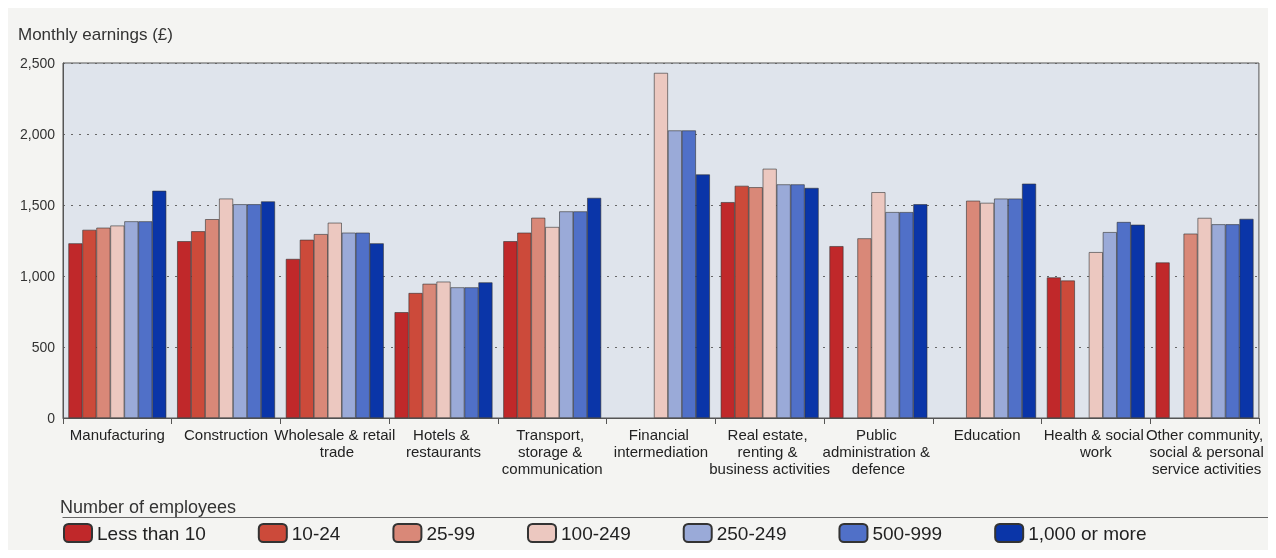 The height and width of the screenshot is (558, 1276). I want to click on x-tick-label: Other community, social & personal service activities, so click(1204, 451).